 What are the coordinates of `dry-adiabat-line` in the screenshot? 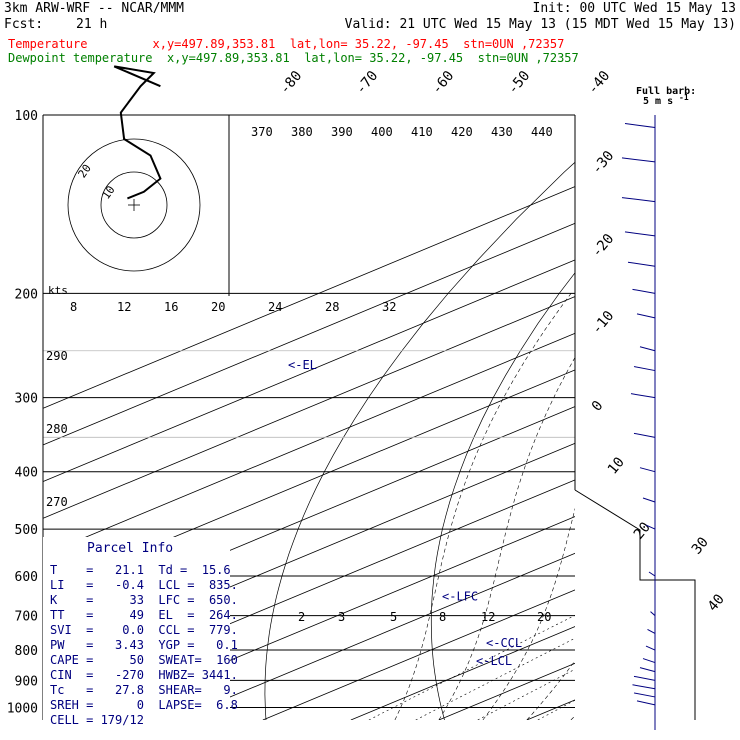 It's located at (502, 496).